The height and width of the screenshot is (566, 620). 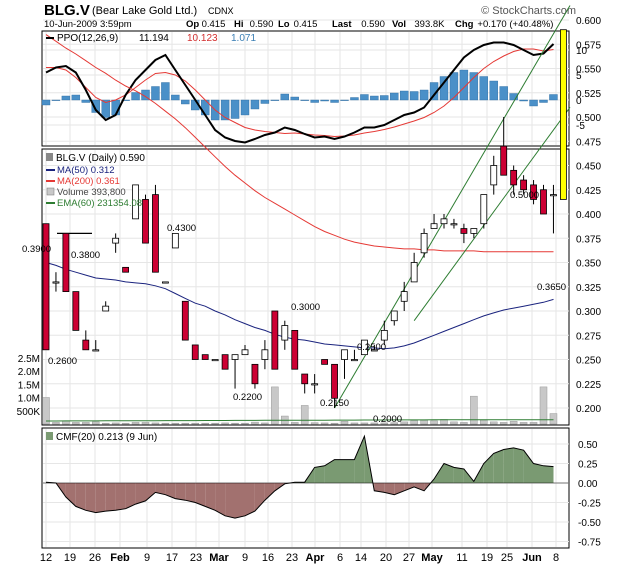 What do you see at coordinates (36, 249) in the screenshot?
I see `price-annotation: 0.3900` at bounding box center [36, 249].